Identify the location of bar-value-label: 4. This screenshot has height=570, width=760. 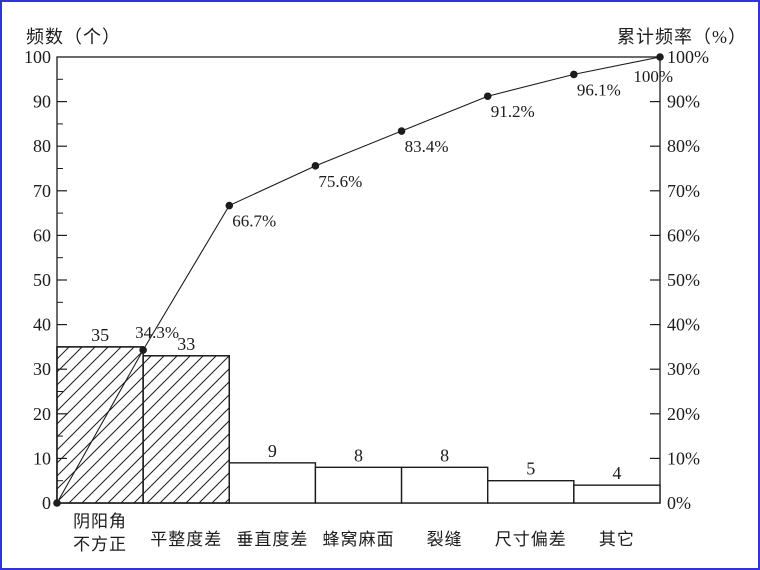
(616, 473).